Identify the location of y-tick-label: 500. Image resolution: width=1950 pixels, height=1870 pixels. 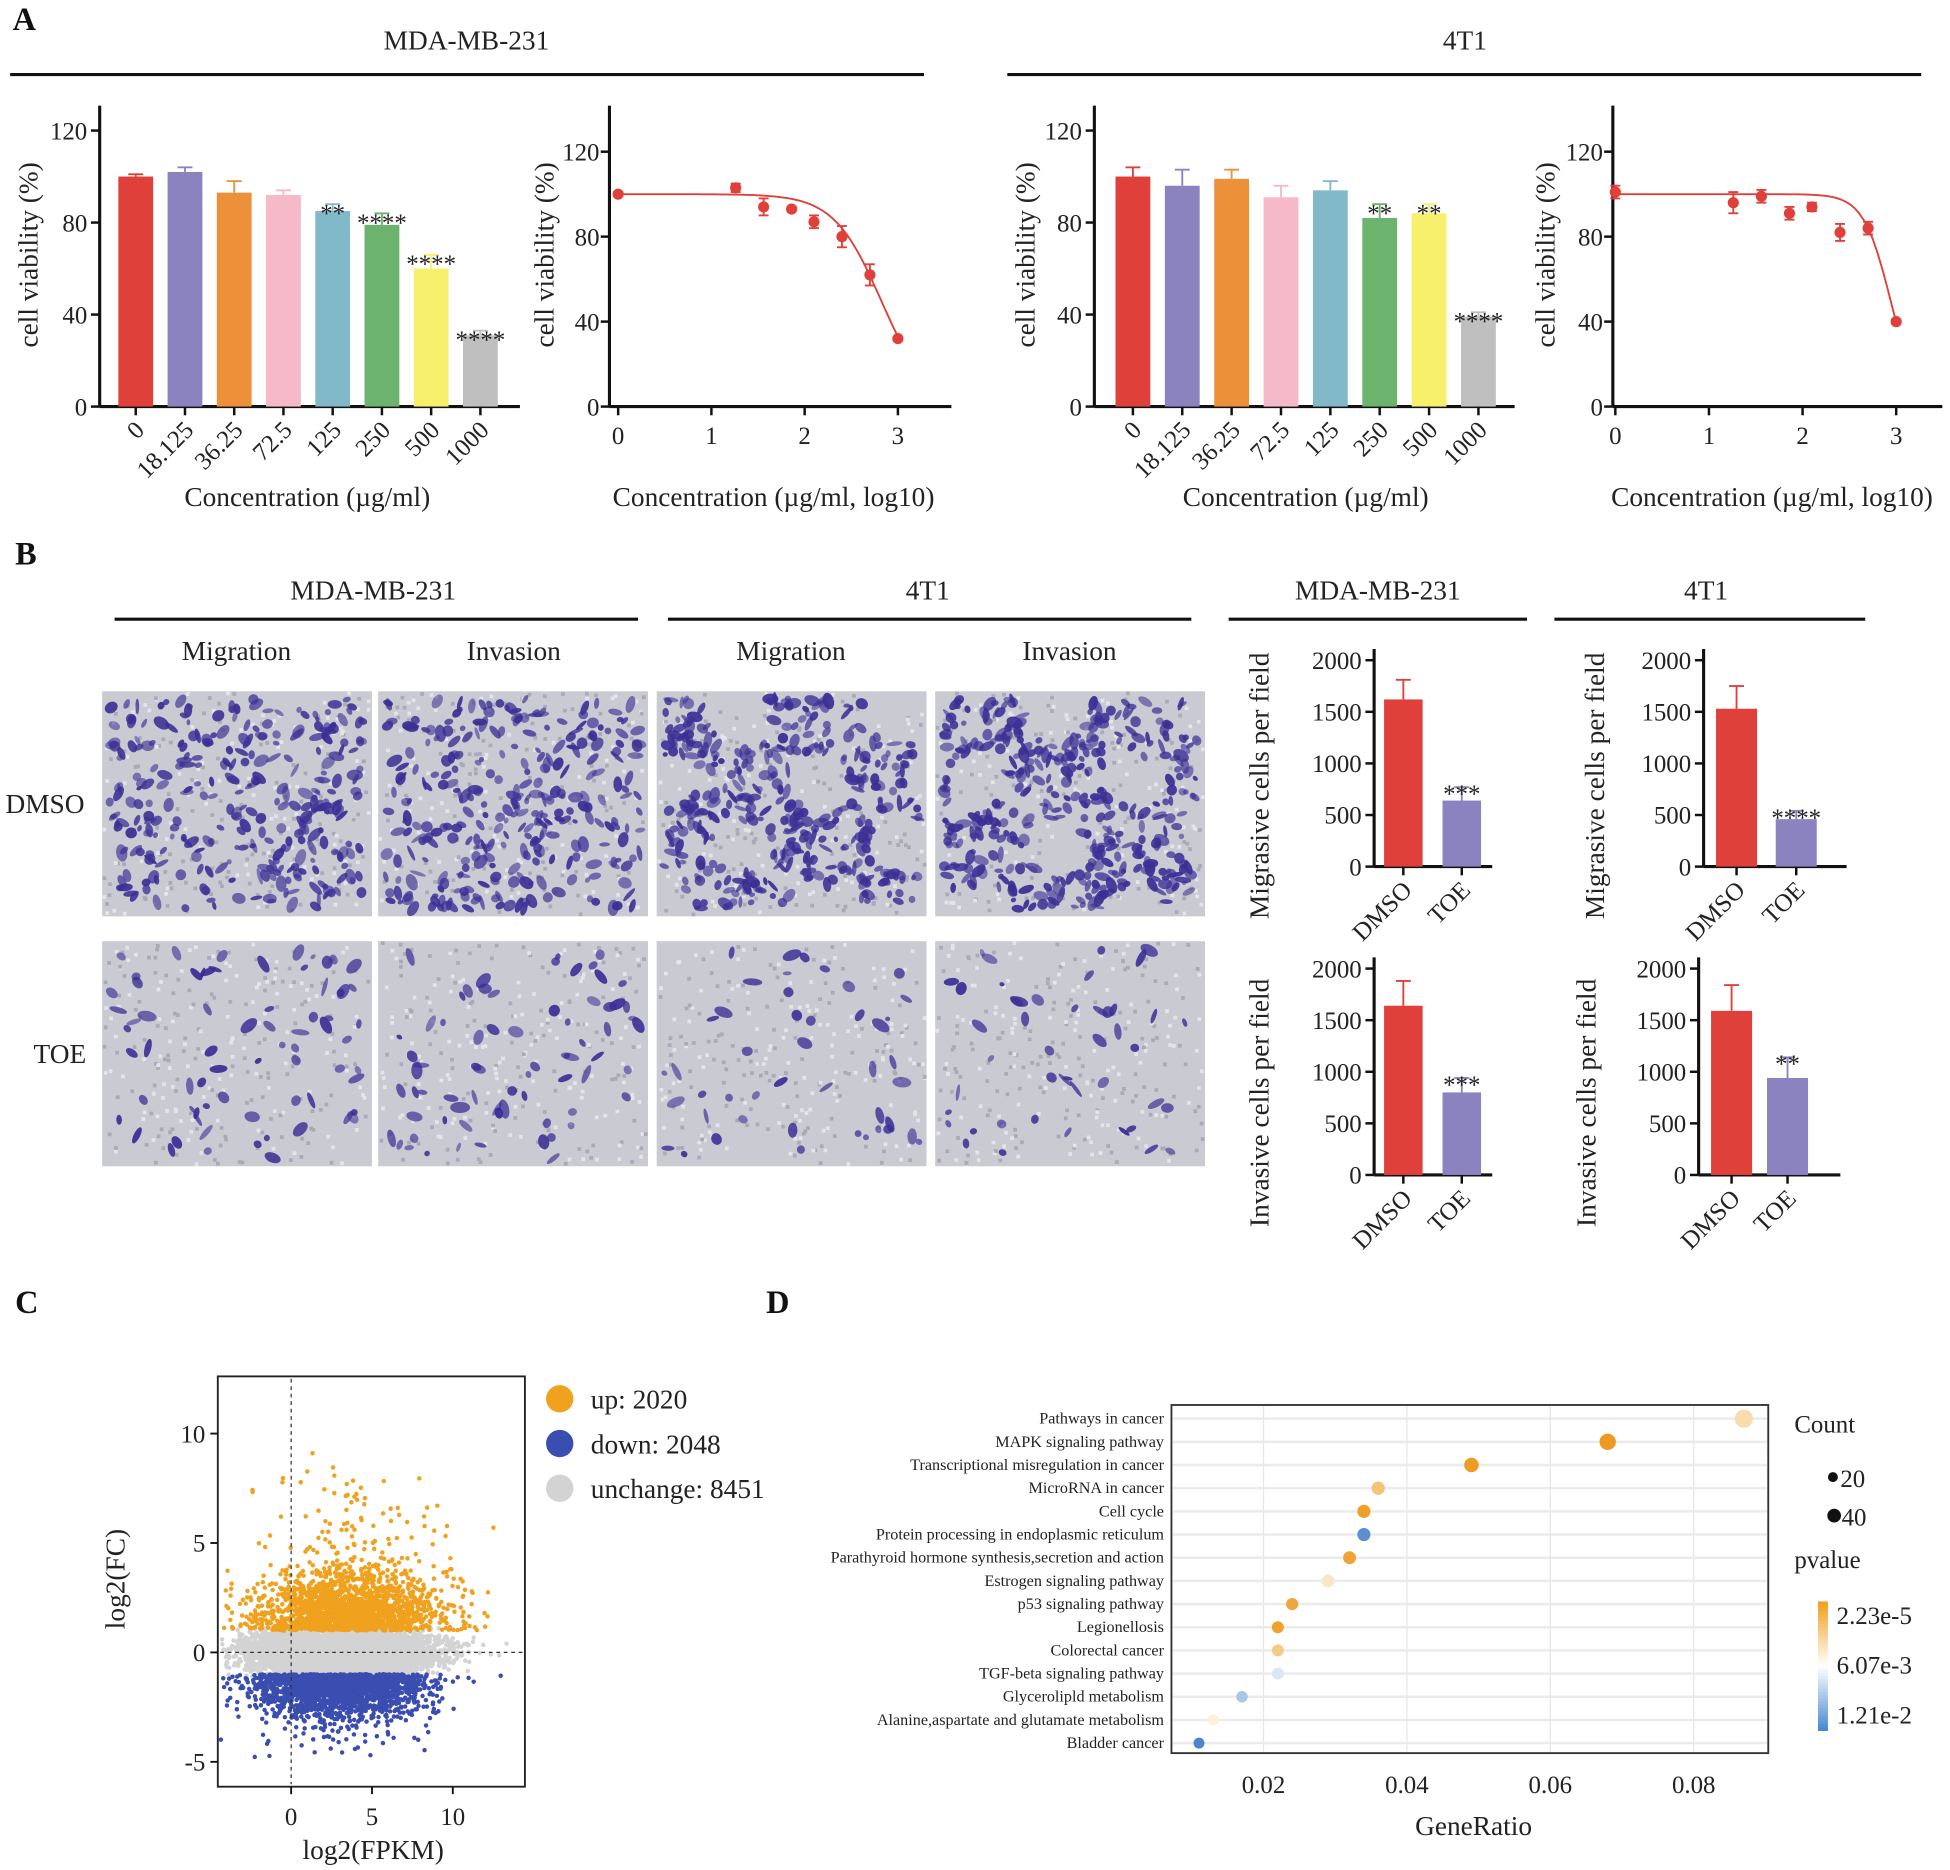
(1342, 816).